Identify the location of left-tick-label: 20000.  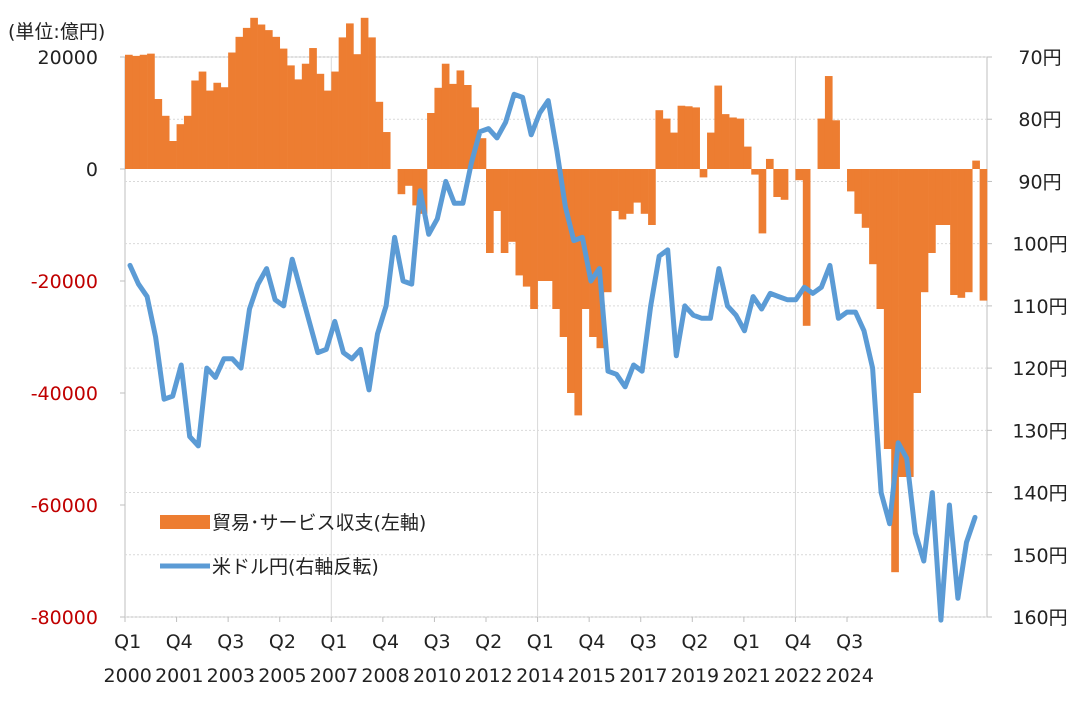
(68, 58).